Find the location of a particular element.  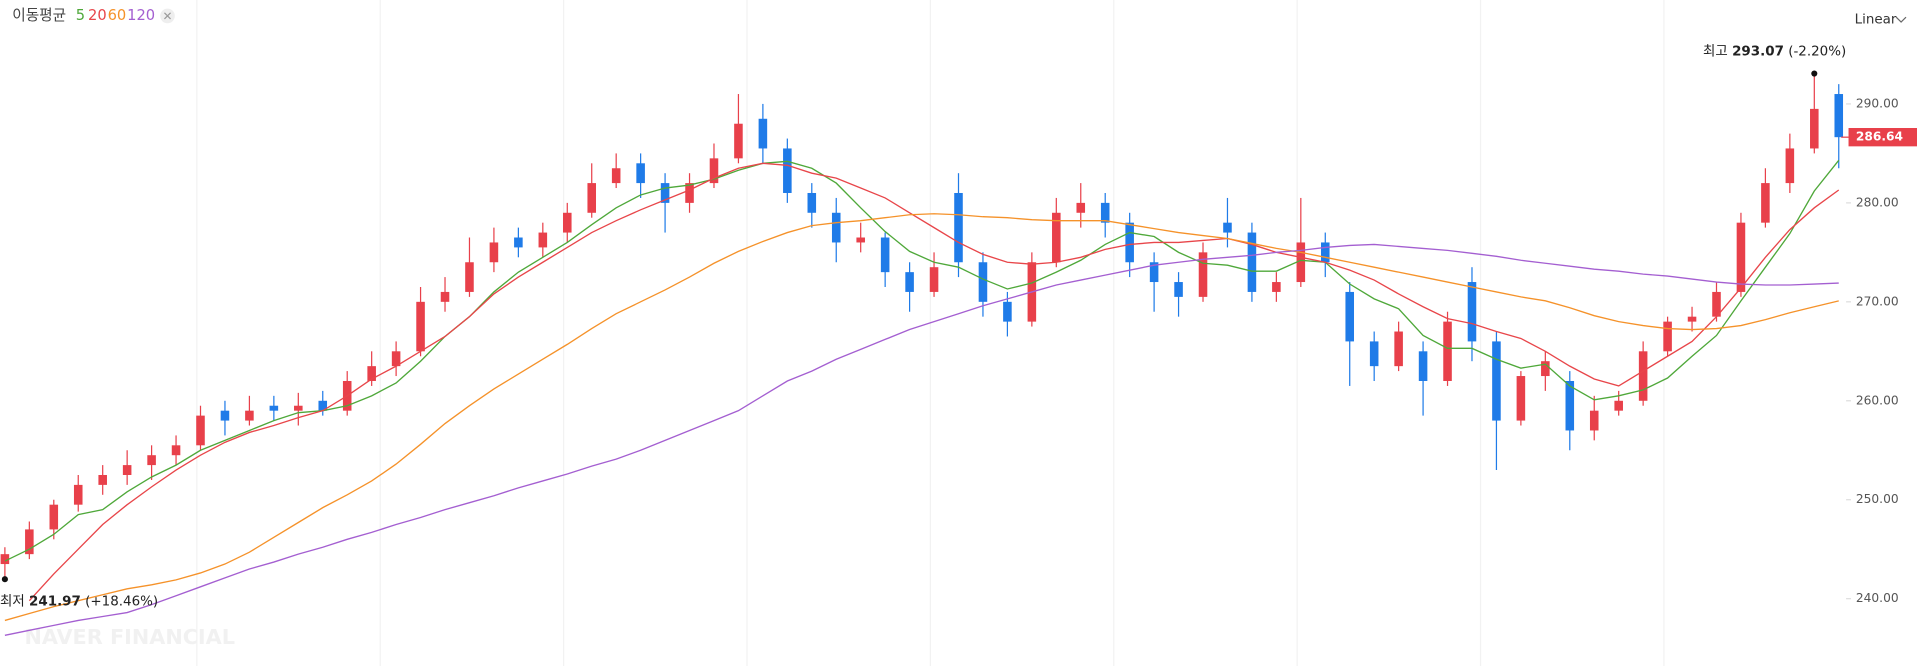

low-prefix: 최저 is located at coordinates (12, 602).